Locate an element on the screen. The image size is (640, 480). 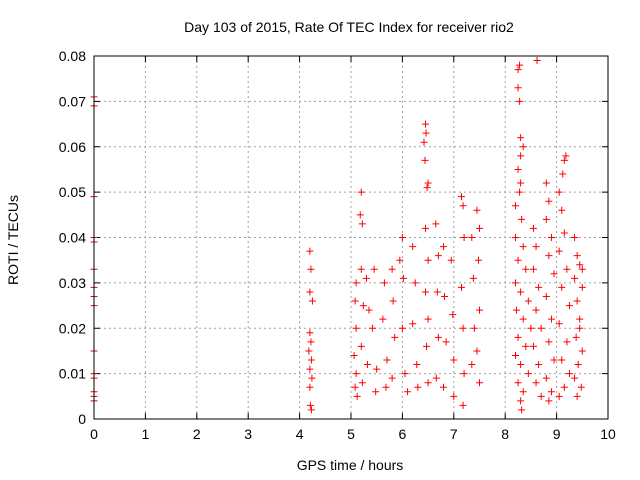
y-tick-label: 0 is located at coordinates (82, 419).